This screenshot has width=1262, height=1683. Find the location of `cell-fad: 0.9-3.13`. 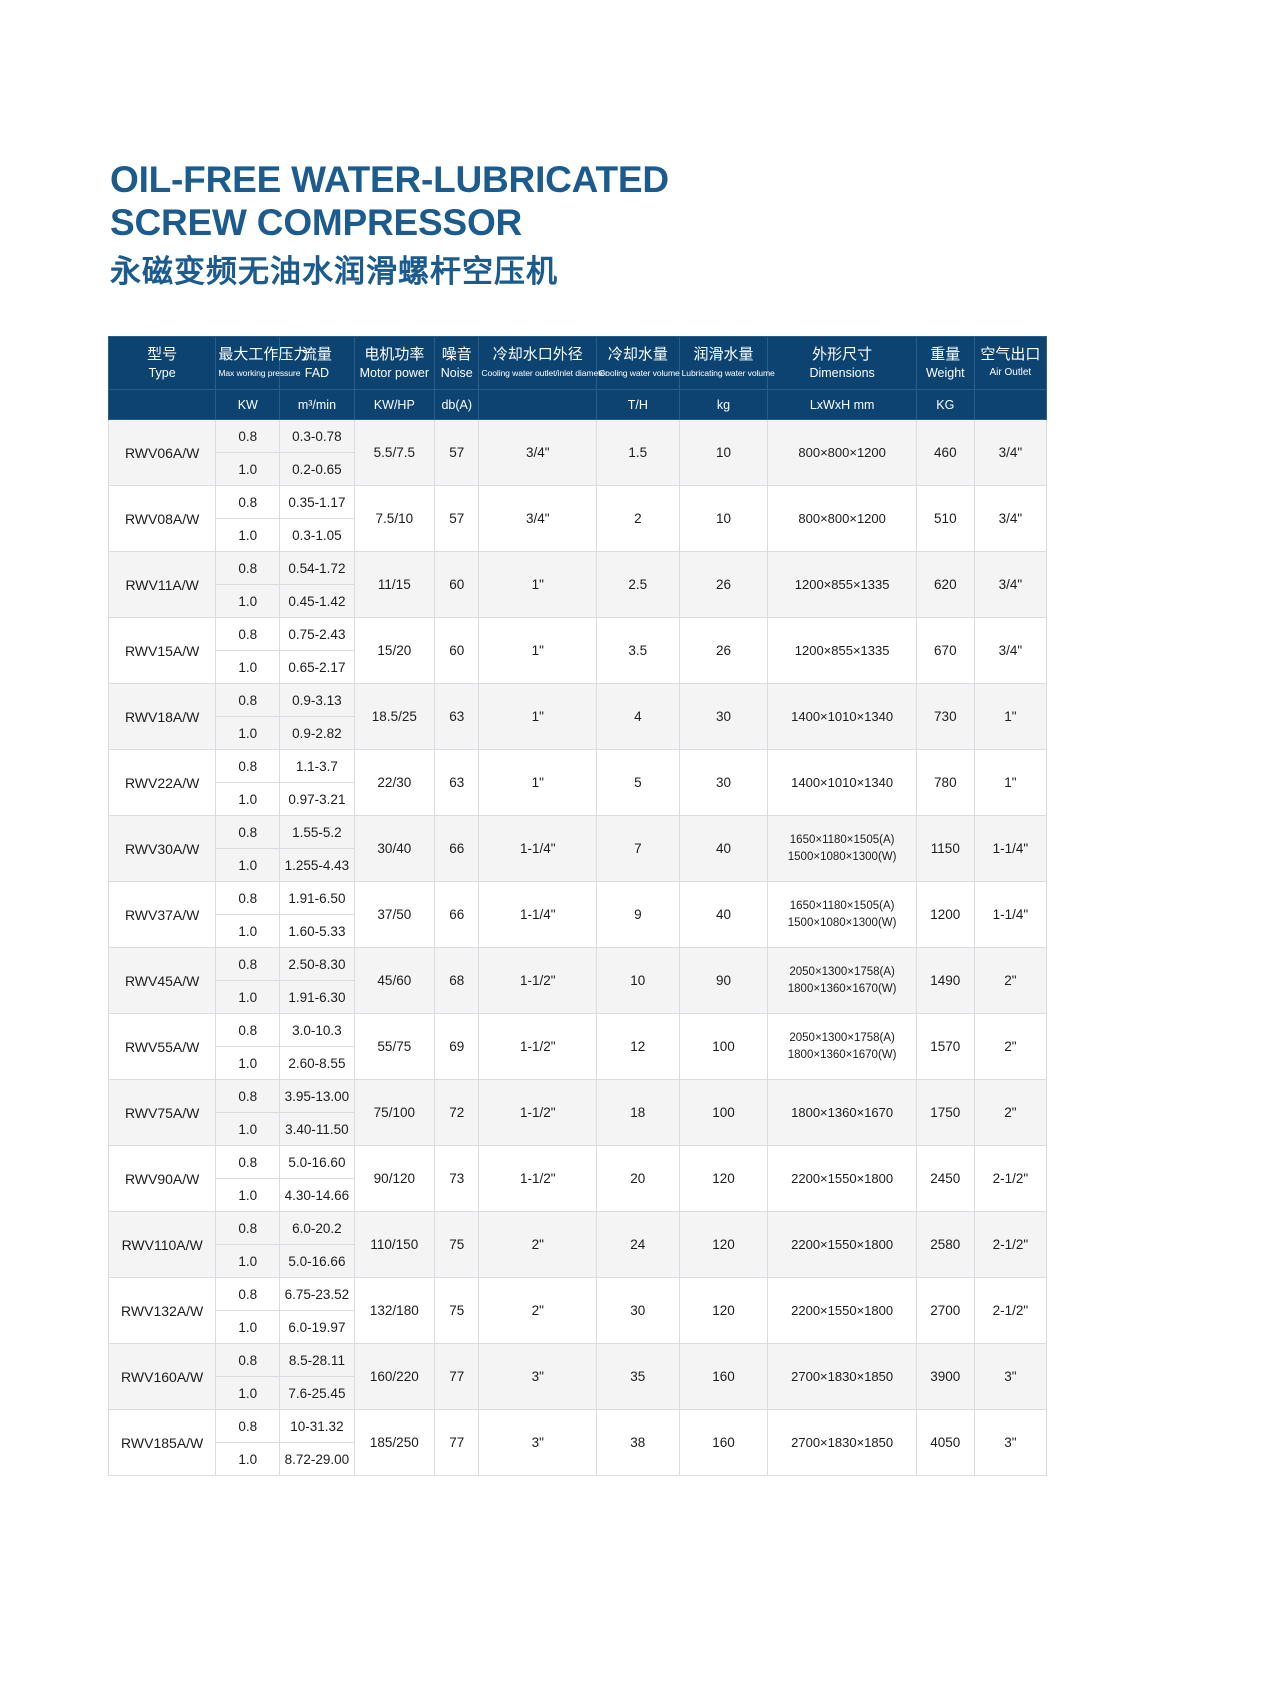

cell-fad: 0.9-3.13 is located at coordinates (317, 700).